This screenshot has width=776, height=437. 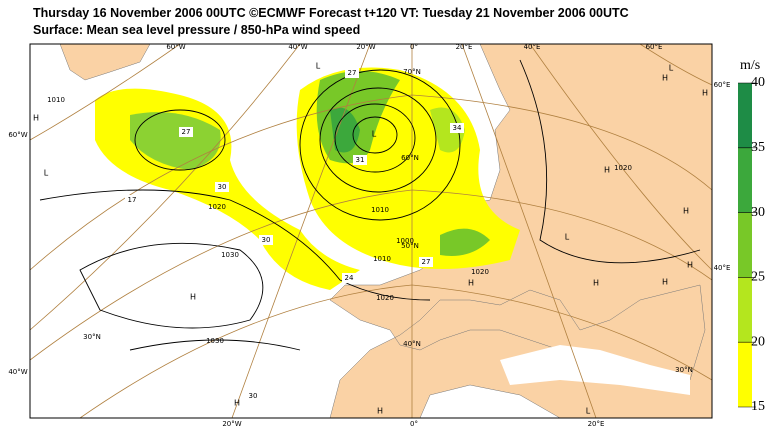 I want to click on colorbar-label: 30, so click(x=758, y=212).